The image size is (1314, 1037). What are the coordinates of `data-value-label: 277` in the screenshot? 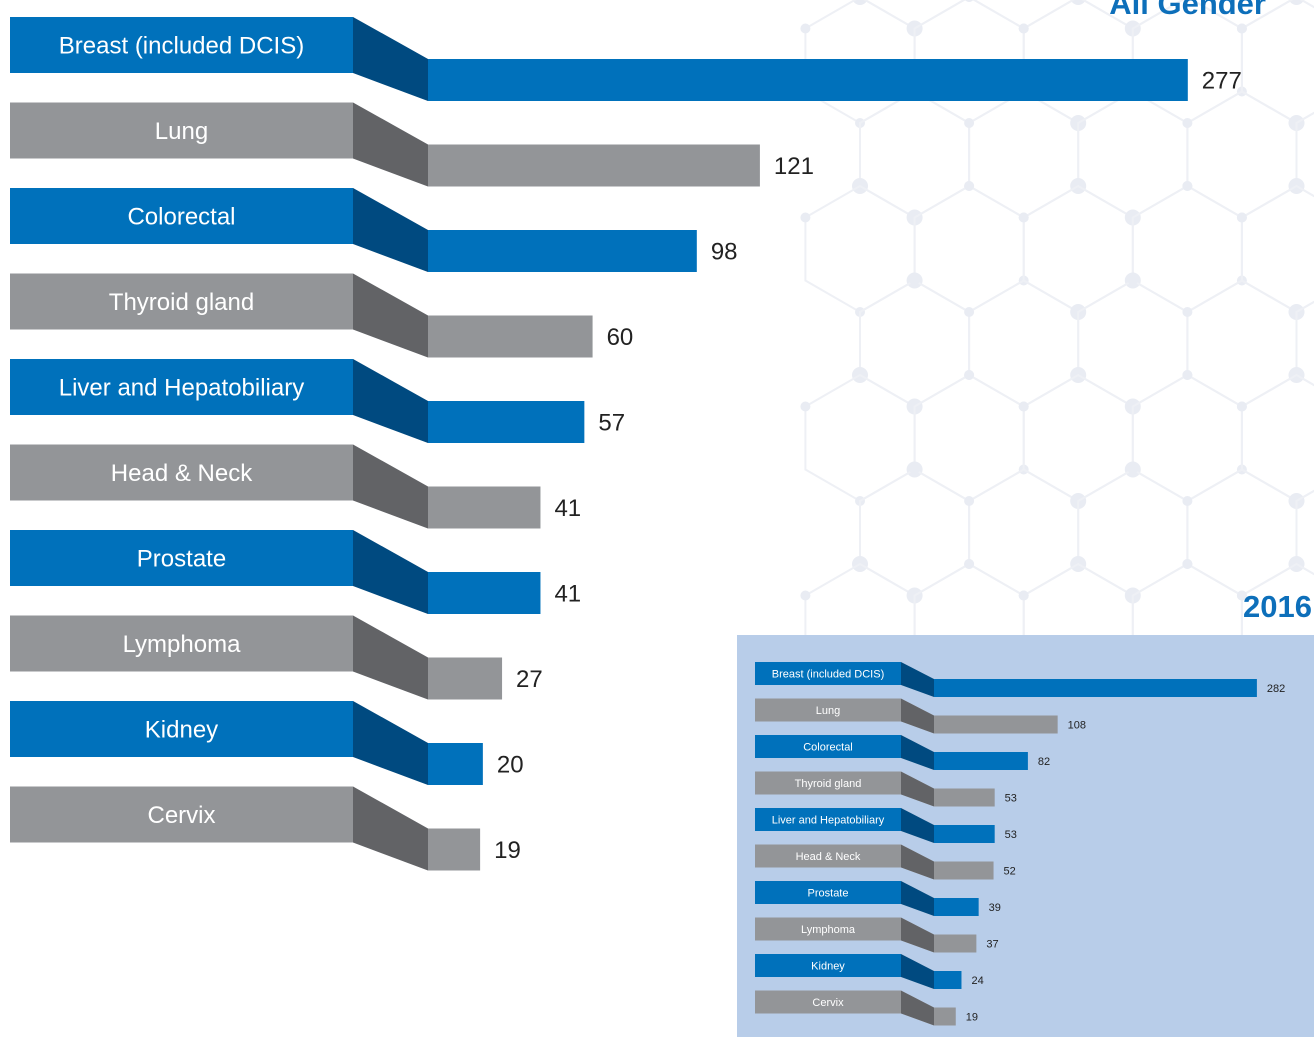 It's located at (1222, 81).